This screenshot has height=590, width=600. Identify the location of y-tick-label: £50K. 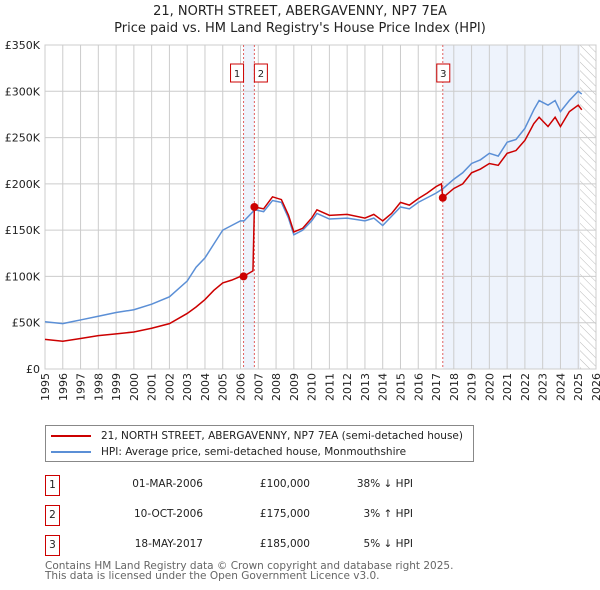
(26, 323).